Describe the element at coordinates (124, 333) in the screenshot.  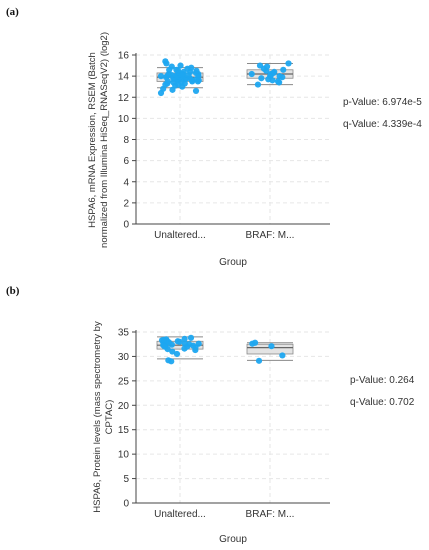
I see `y-tick-label: 35` at that location.